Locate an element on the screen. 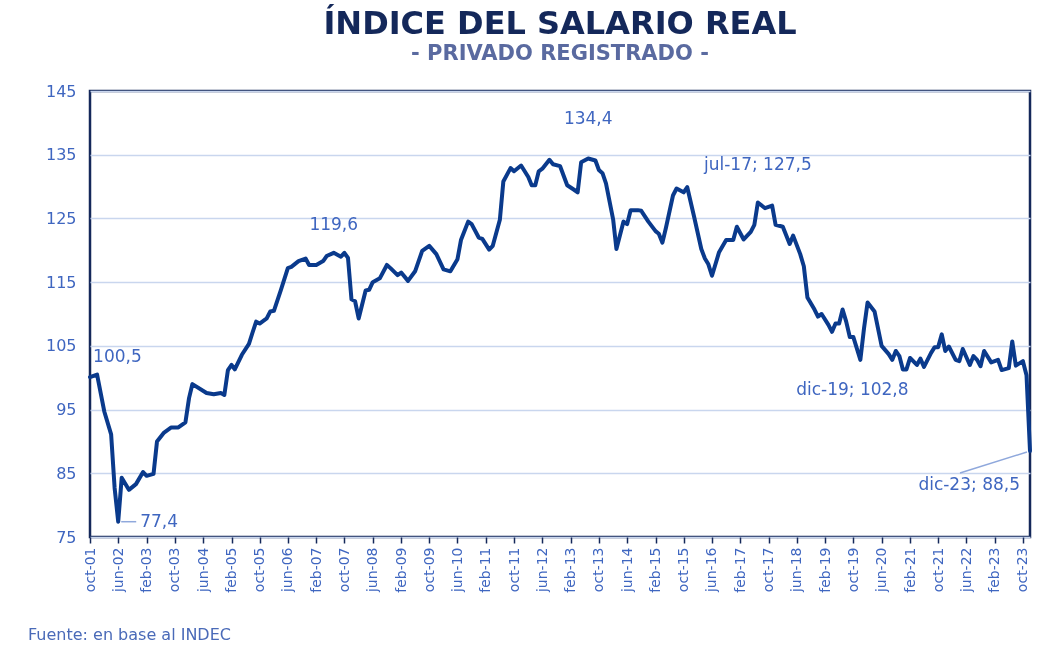 The image size is (1050, 648). y-tick-label: 95 is located at coordinates (66, 410).